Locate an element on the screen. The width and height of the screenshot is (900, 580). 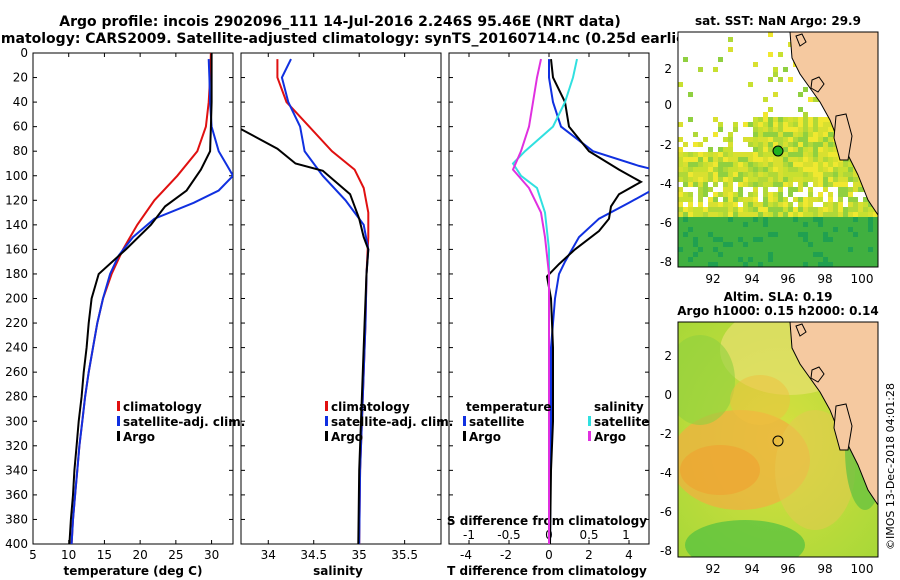
depth-tick-label: 40 is located at coordinates (20, 102).